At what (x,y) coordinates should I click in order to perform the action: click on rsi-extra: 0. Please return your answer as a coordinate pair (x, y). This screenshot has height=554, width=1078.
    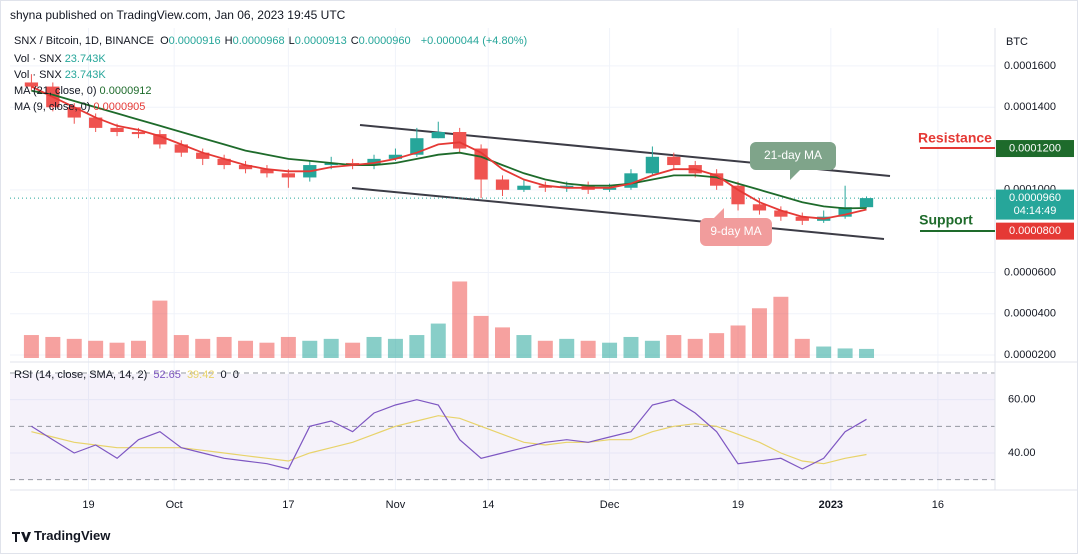
    Looking at the image, I should click on (223, 375).